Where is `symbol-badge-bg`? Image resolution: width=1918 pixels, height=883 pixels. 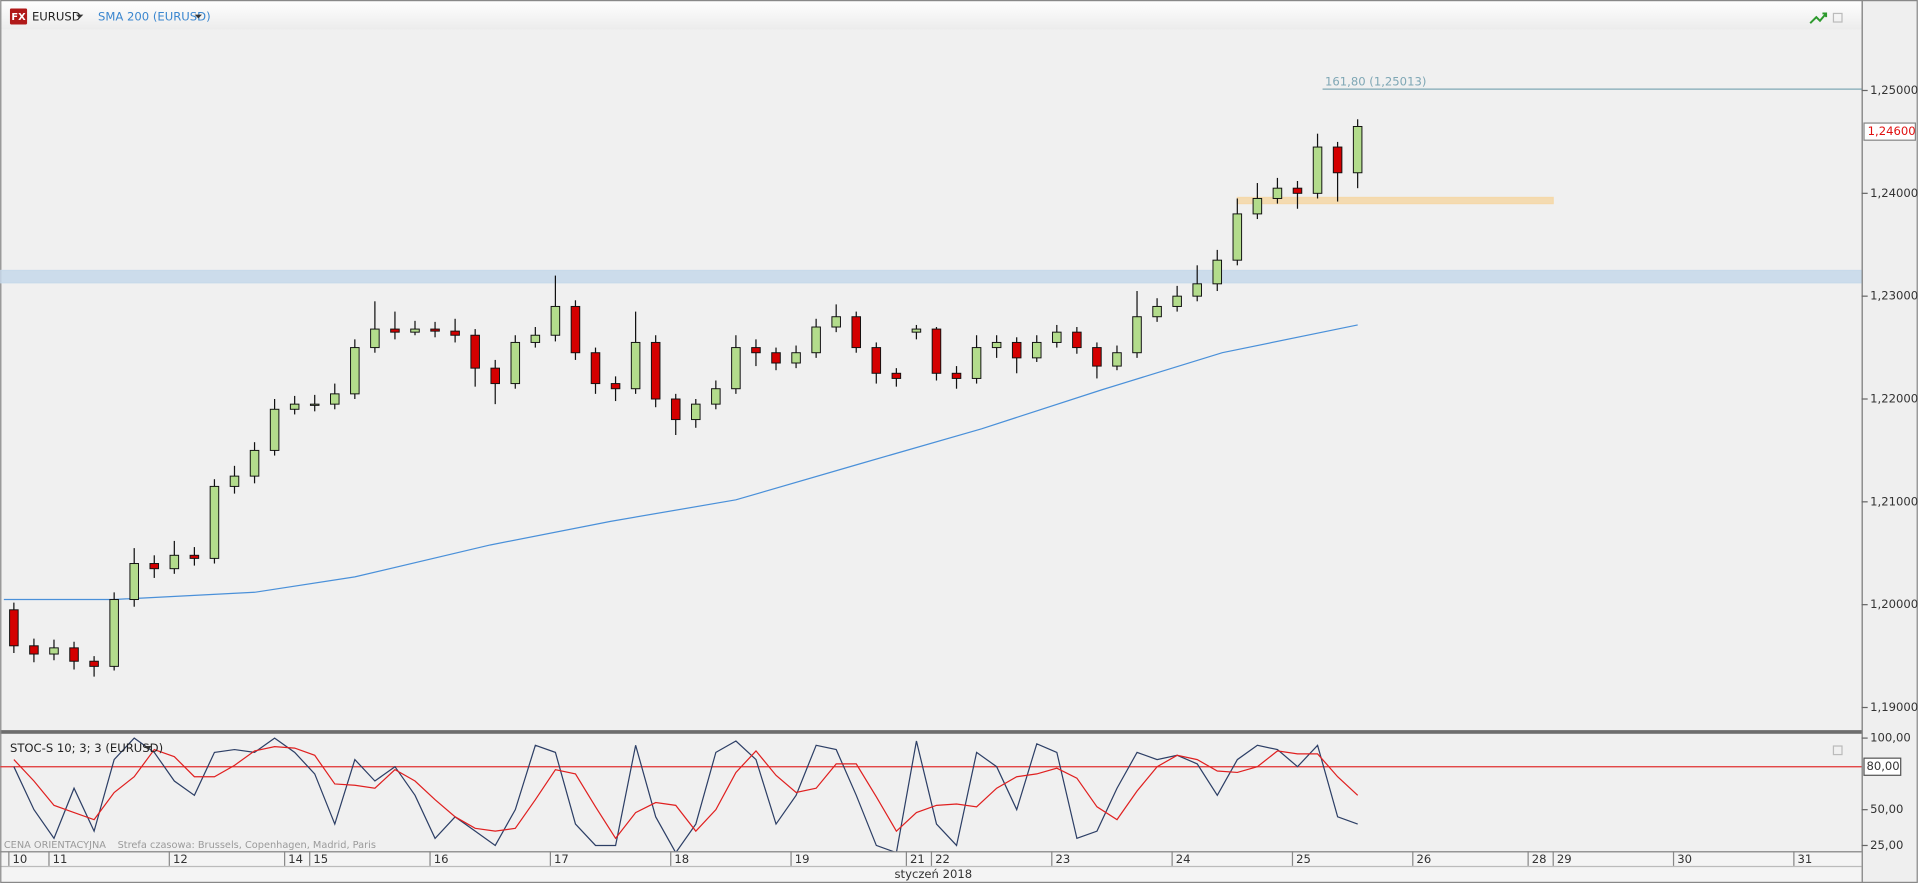 symbol-badge-bg is located at coordinates (18, 16).